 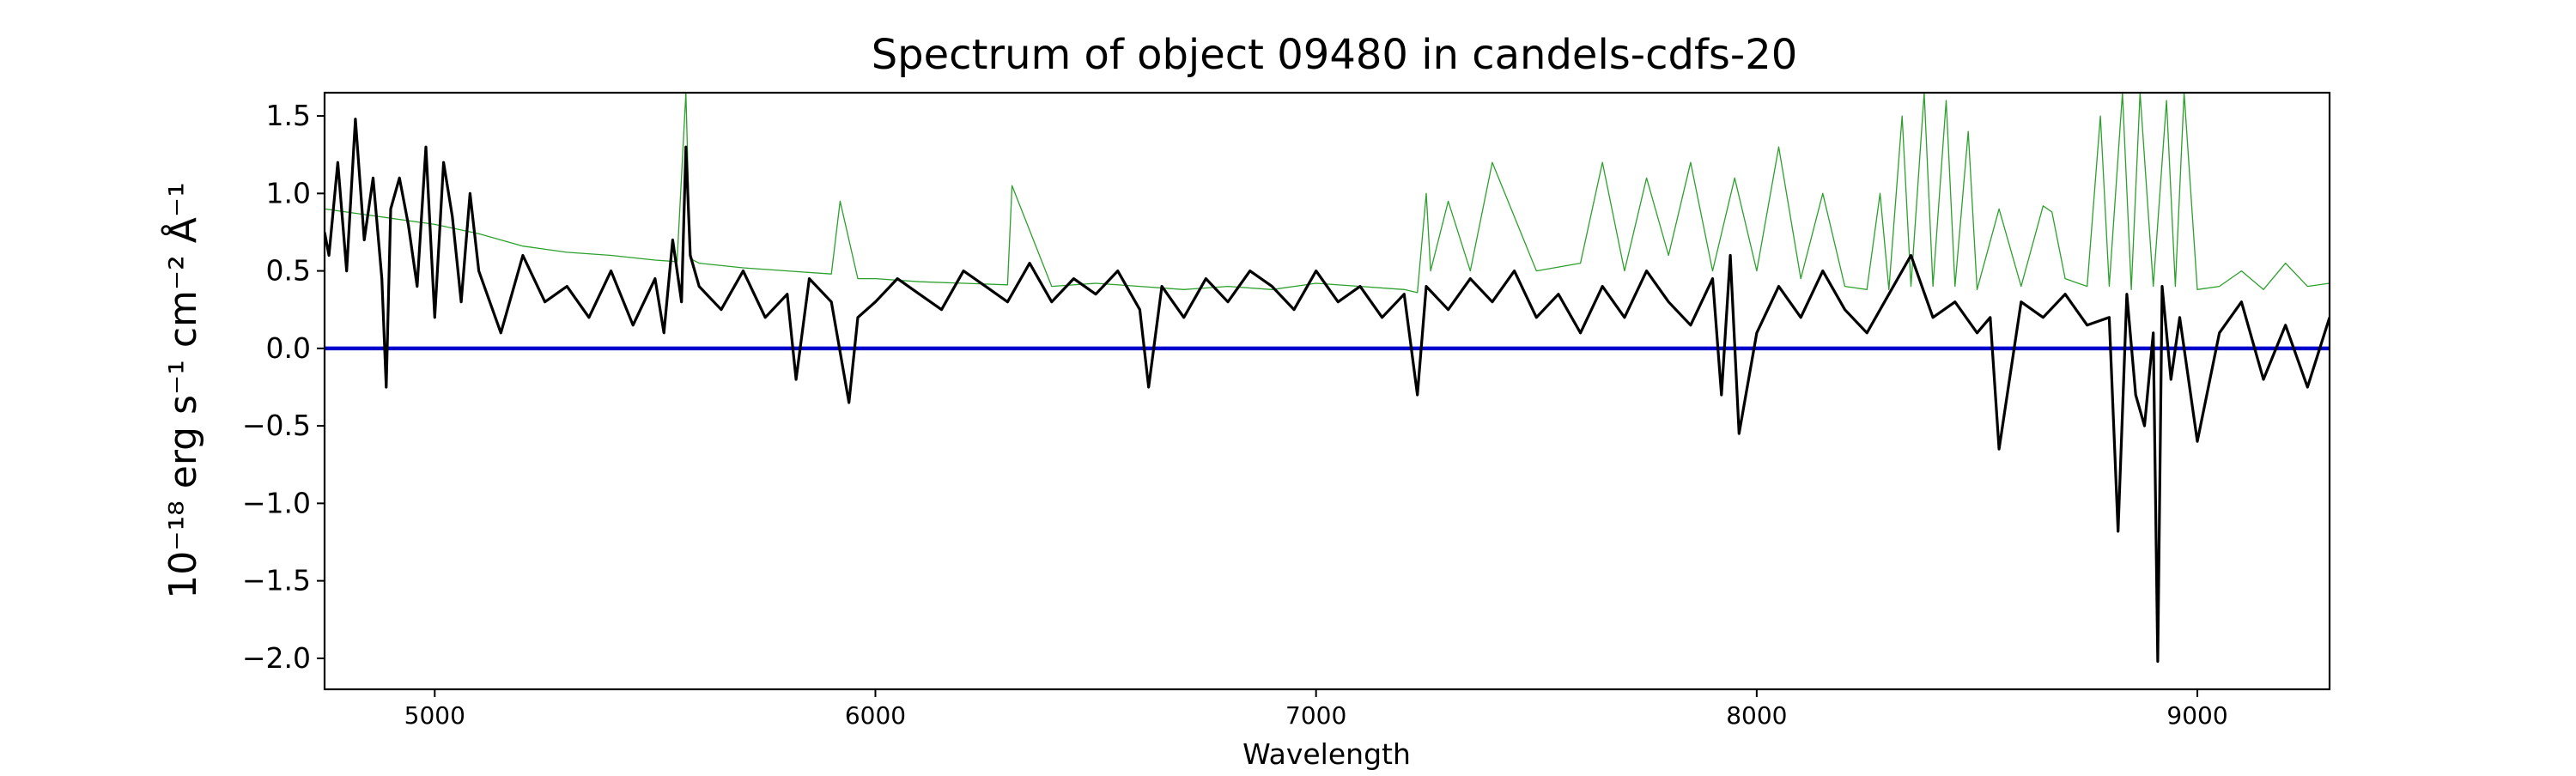 What do you see at coordinates (1316, 715) in the screenshot?
I see `x-tick-label: 7000` at bounding box center [1316, 715].